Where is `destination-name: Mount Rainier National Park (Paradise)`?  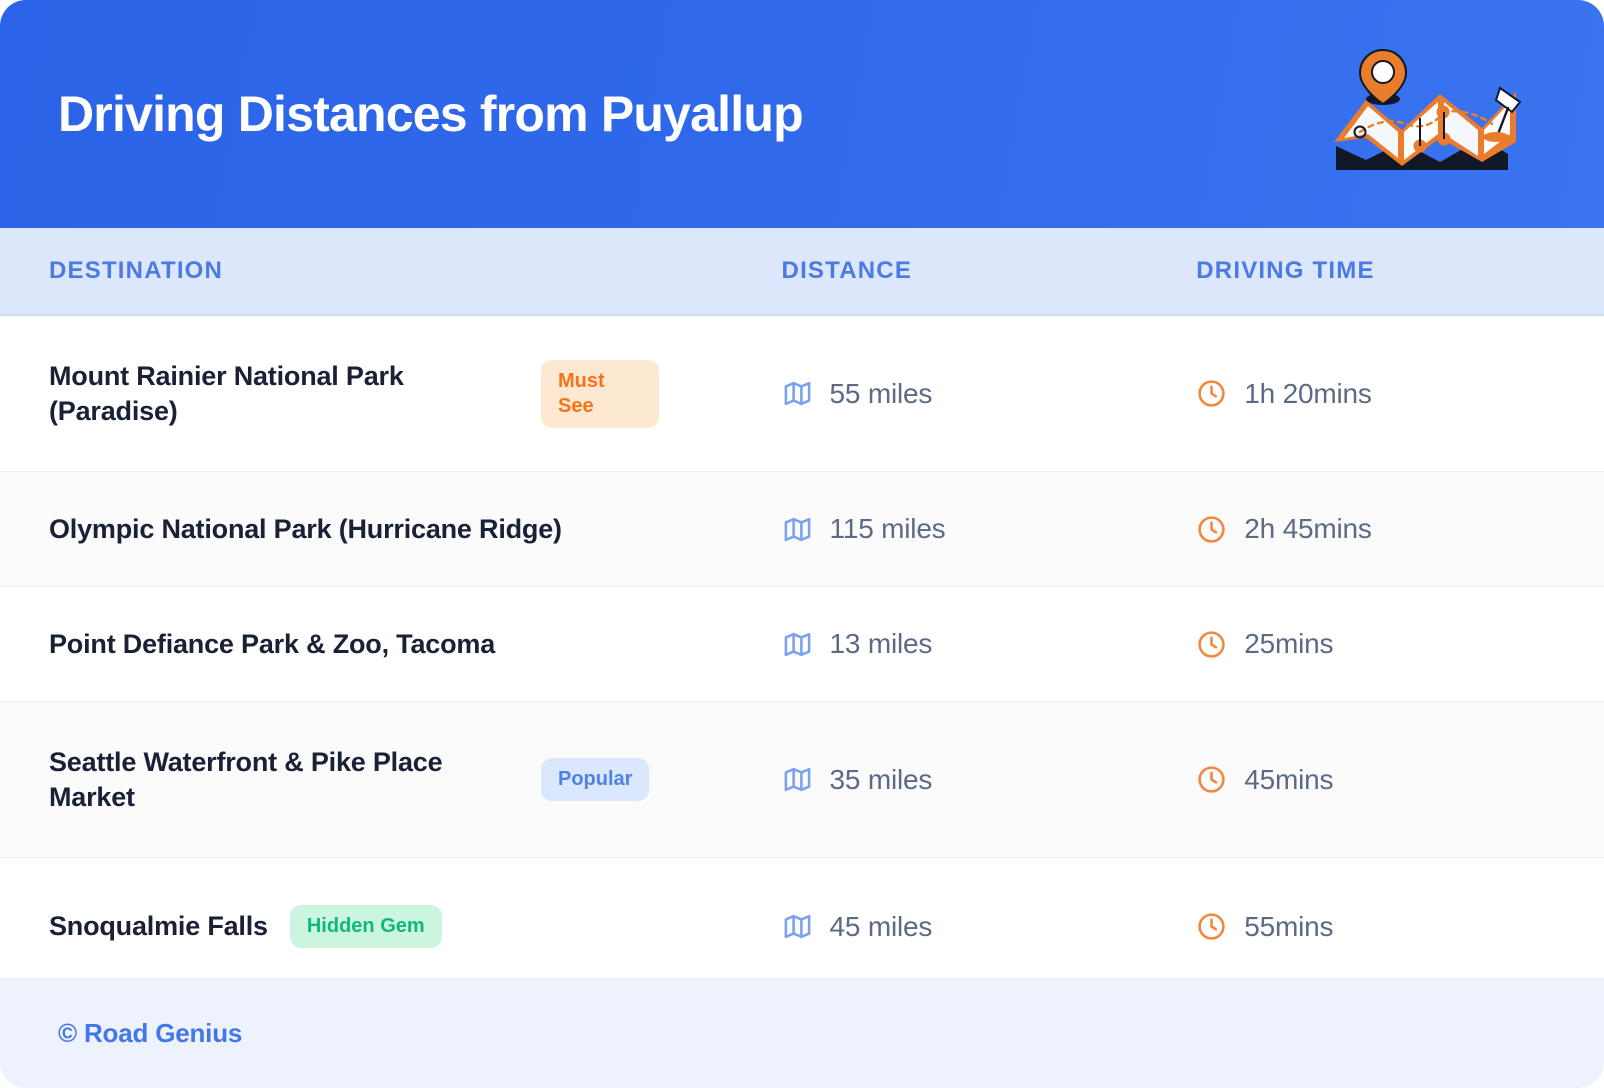 destination-name: Mount Rainier National Park (Paradise) is located at coordinates (226, 393).